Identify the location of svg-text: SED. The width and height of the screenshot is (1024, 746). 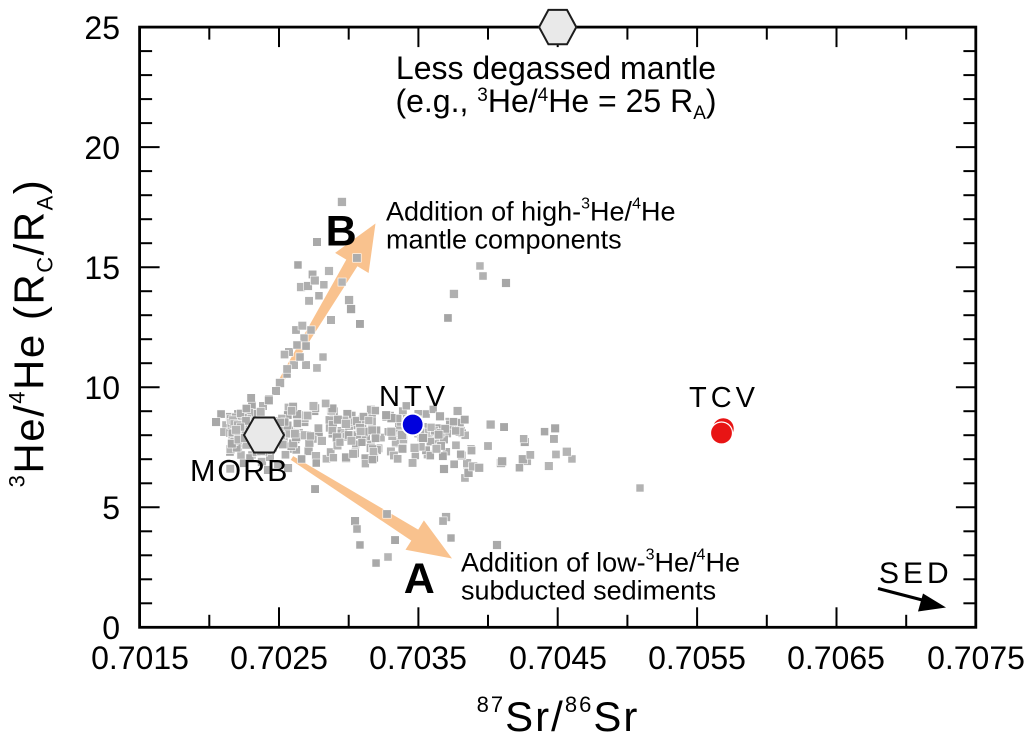
(916, 573).